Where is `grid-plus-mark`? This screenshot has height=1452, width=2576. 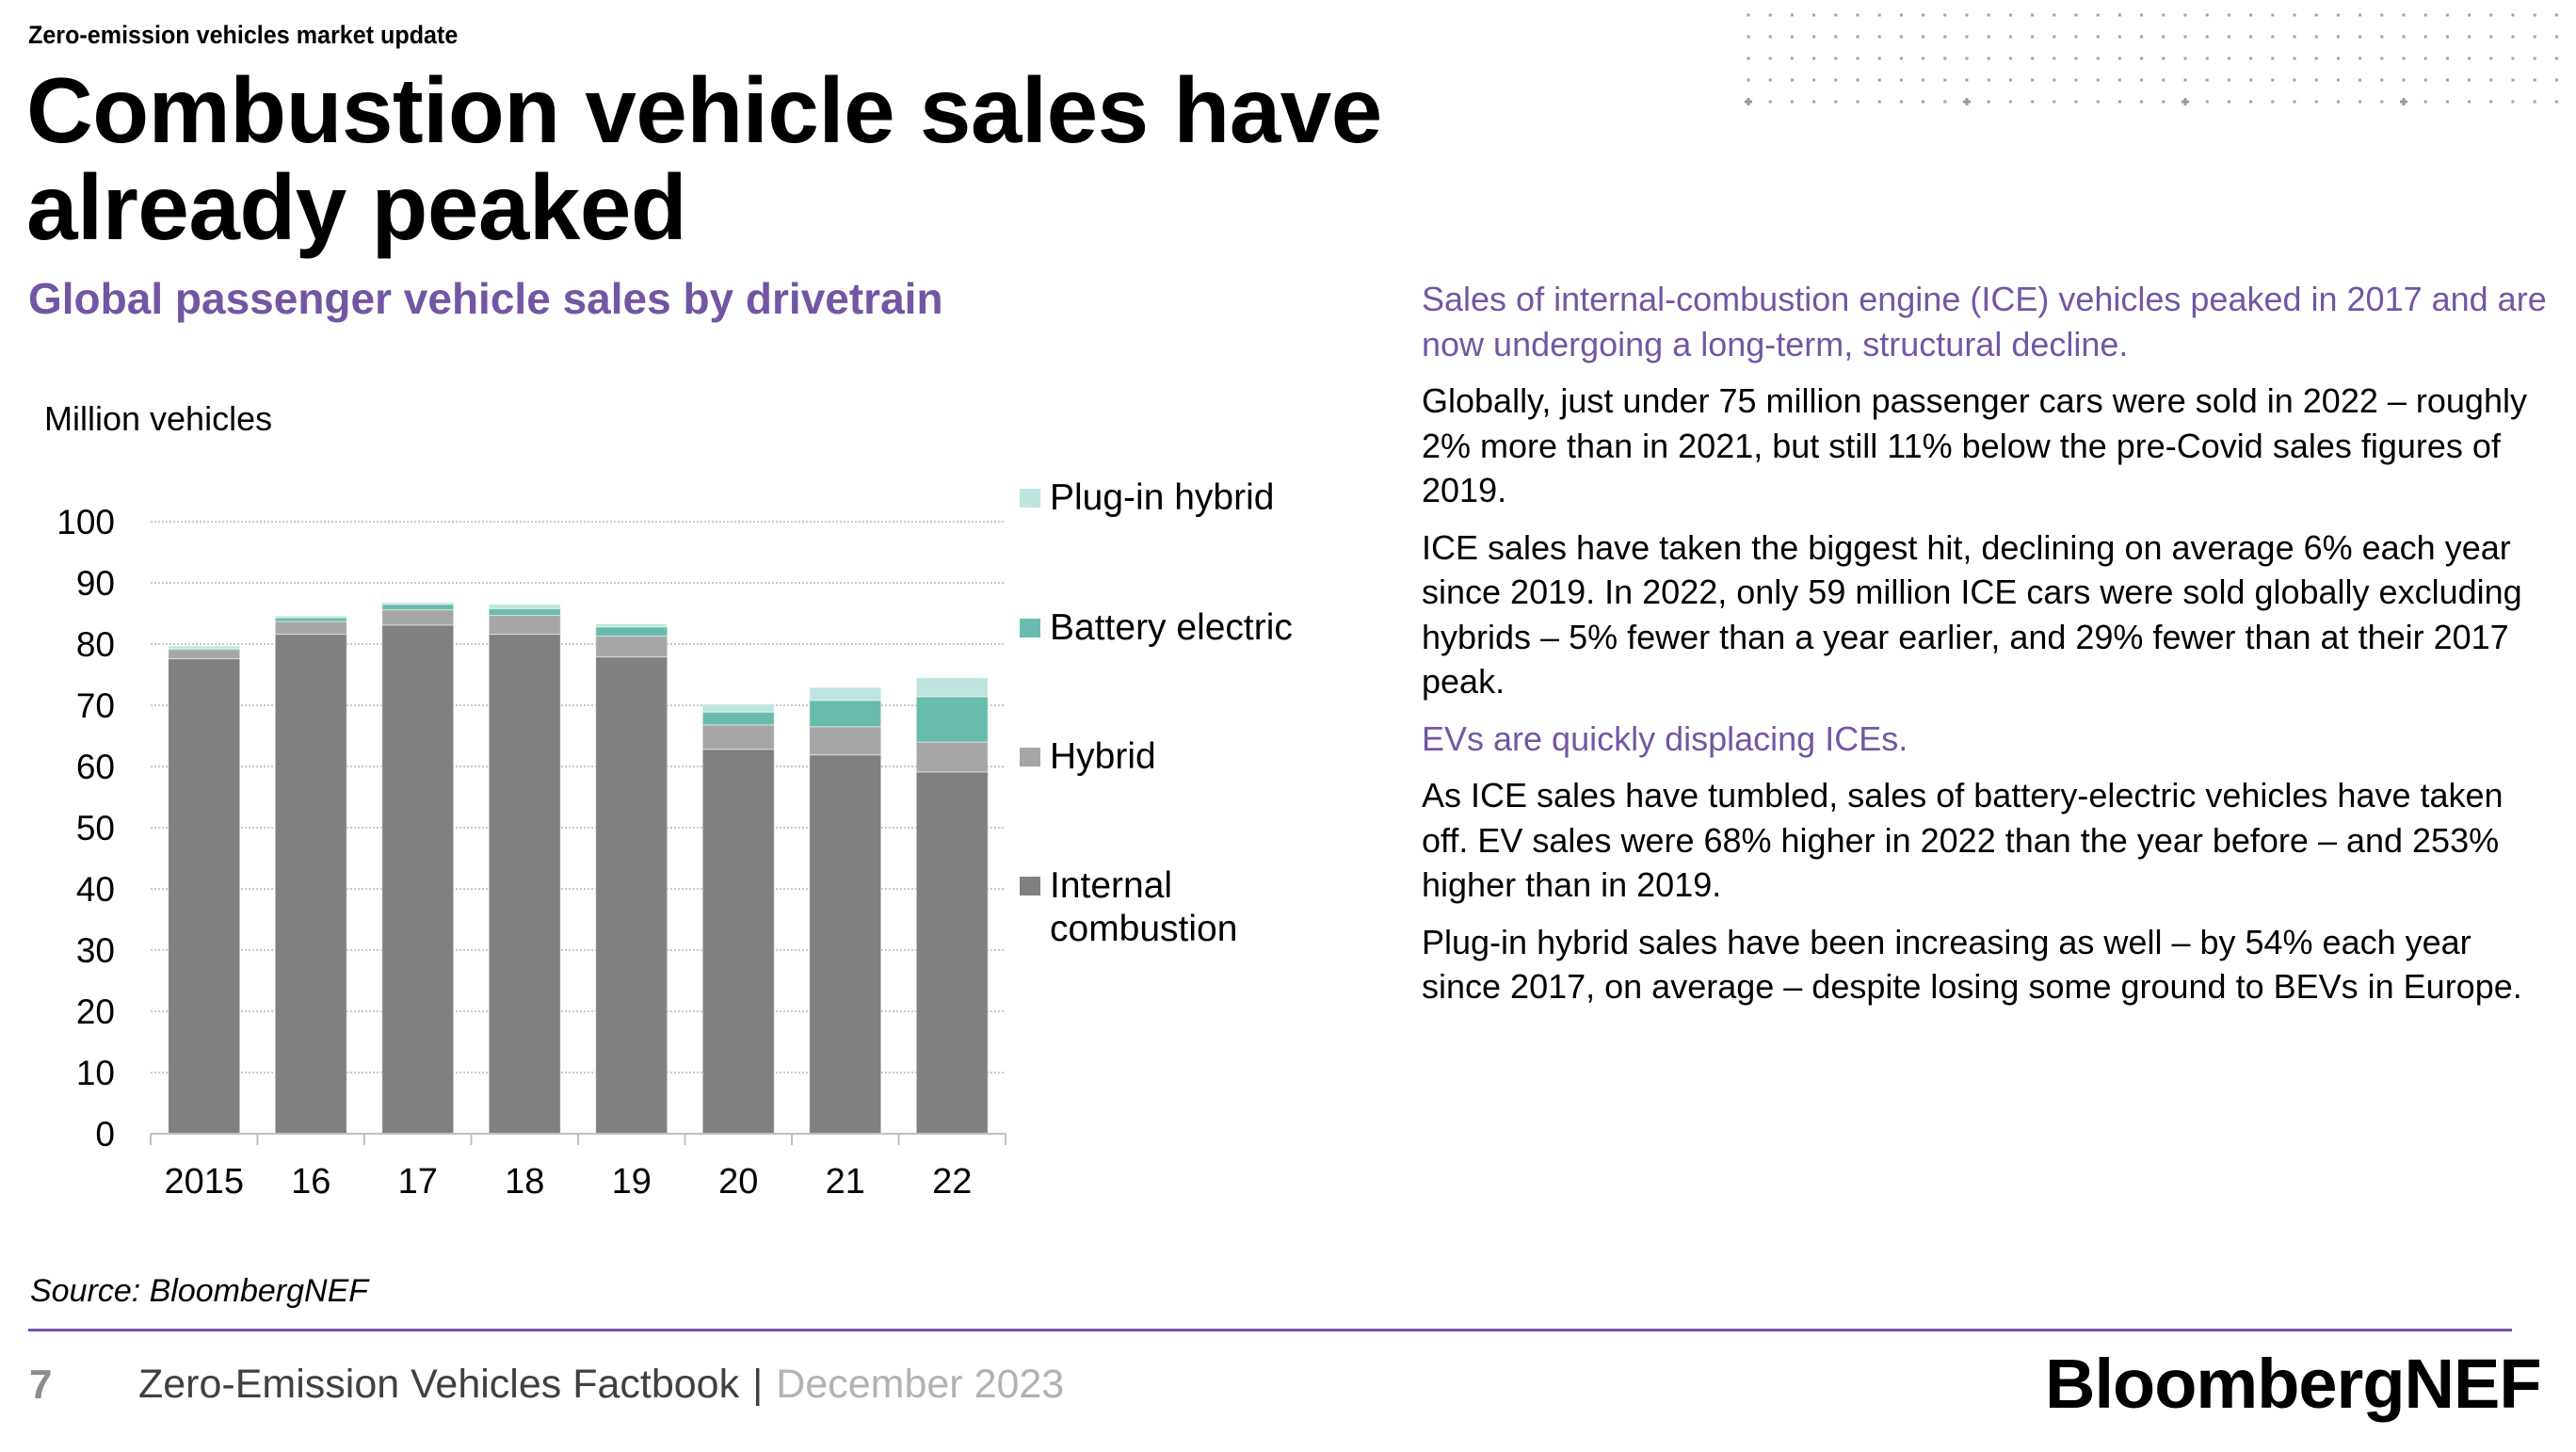
grid-plus-mark is located at coordinates (2404, 101).